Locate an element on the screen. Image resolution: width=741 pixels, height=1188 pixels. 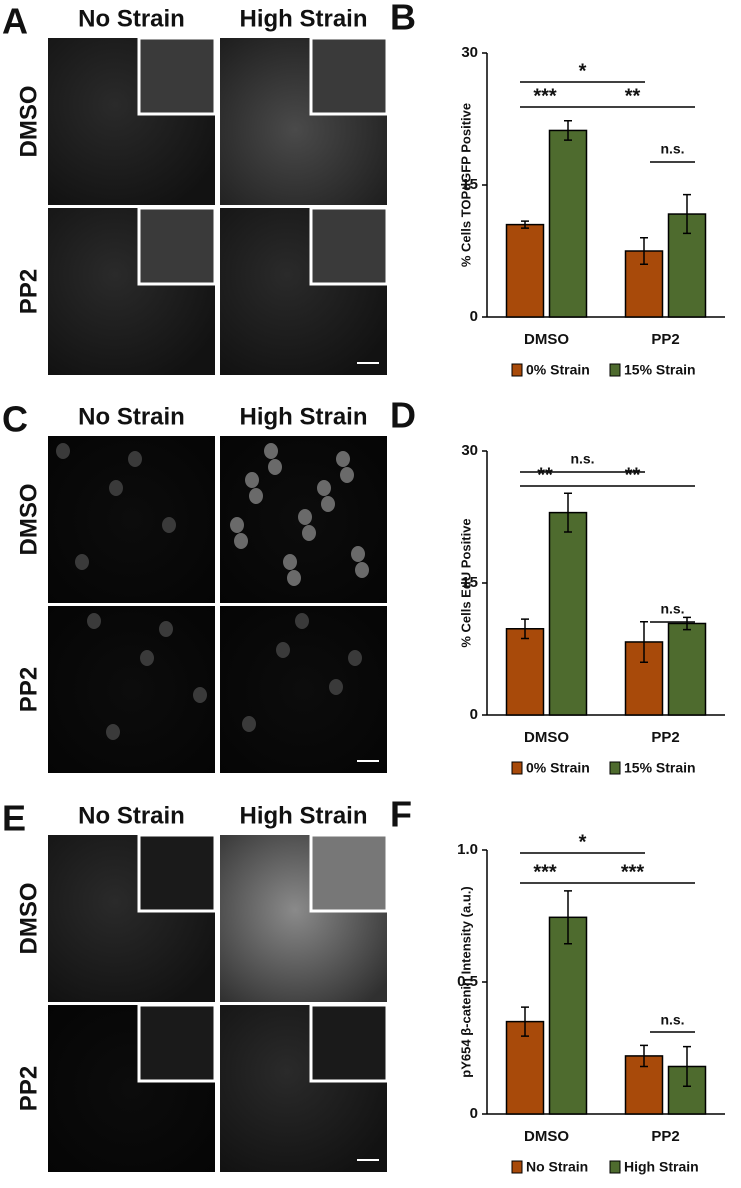
panel-letter: D is located at coordinates (403, 415).